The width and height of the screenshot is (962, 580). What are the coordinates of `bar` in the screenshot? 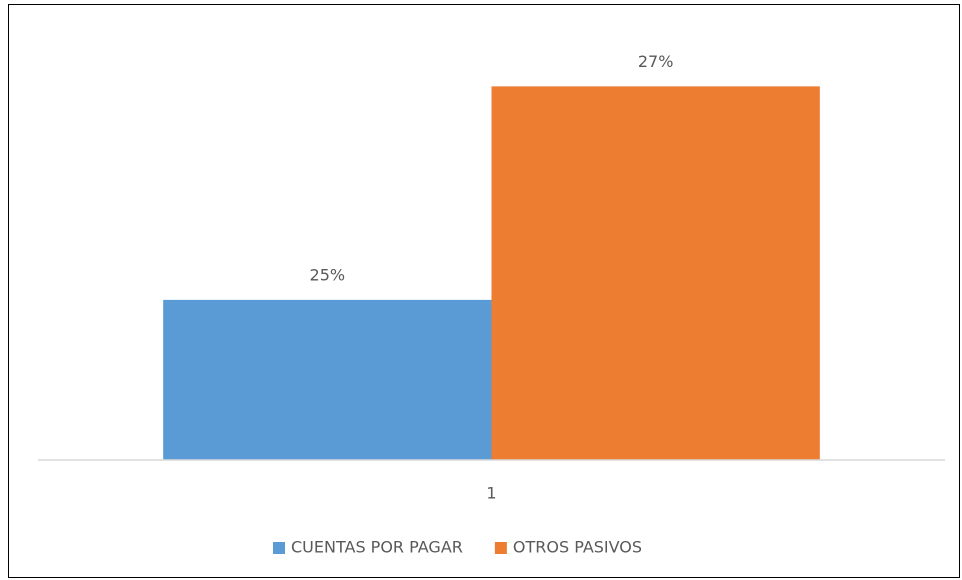 It's located at (327, 379).